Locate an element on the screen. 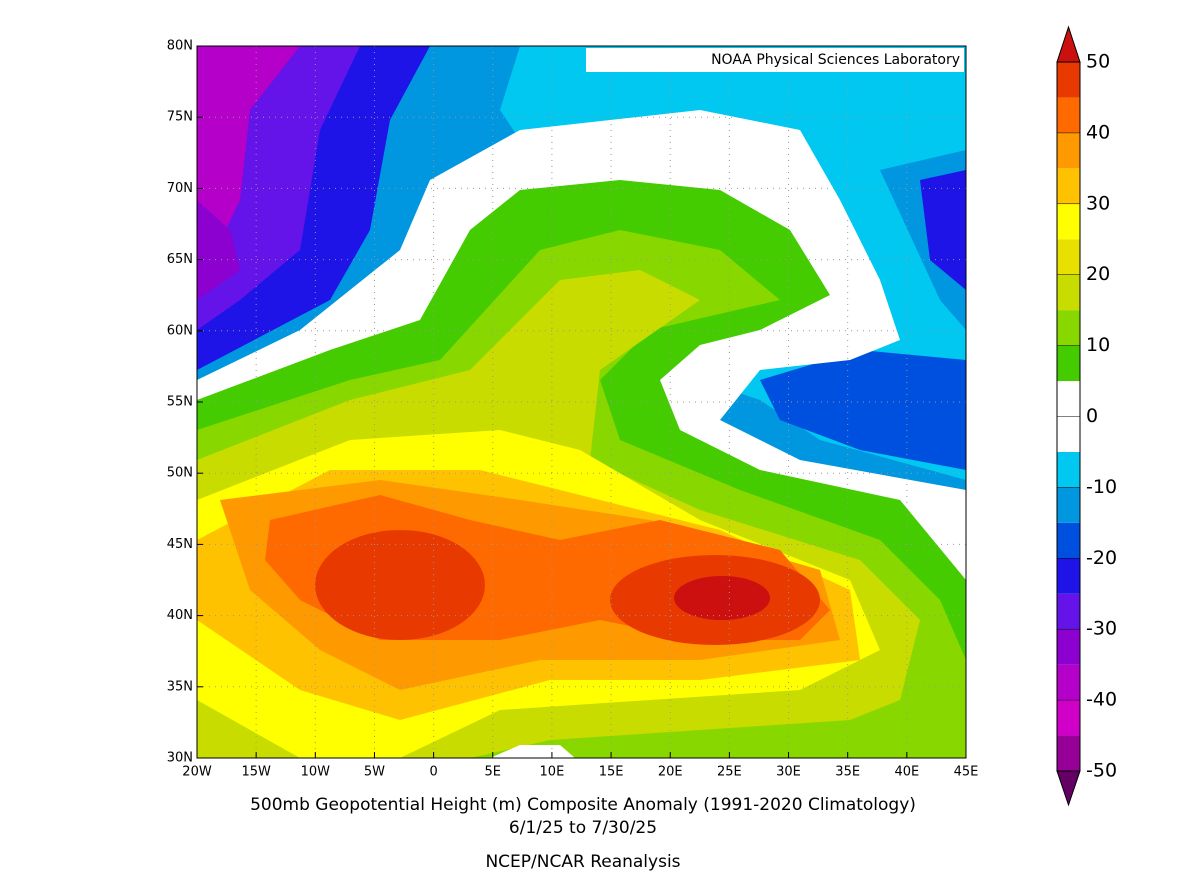 Image resolution: width=1201 pixels, height=886 pixels. credit: NOAA Physical Sciences Laboratory is located at coordinates (835, 60).